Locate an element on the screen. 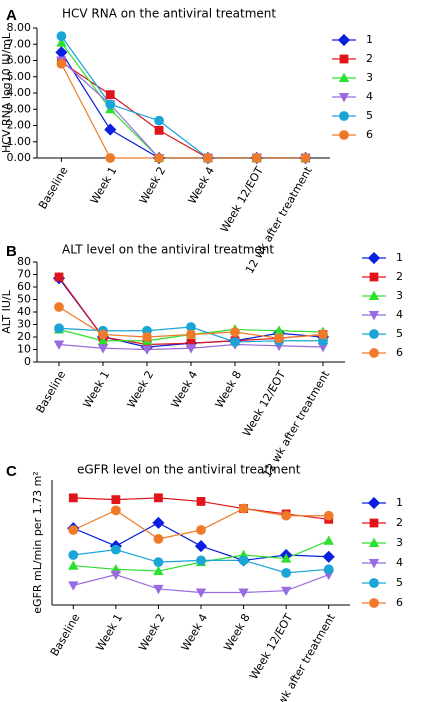 The width and height of the screenshot is (423, 702). legend-label: 1 is located at coordinates (369, 39).